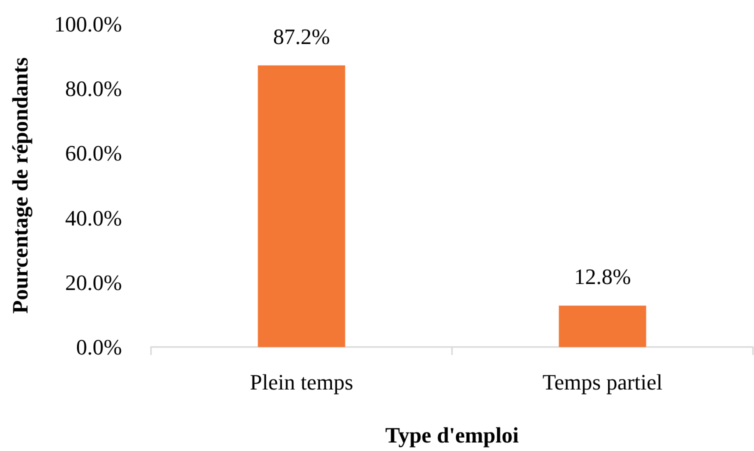  I want to click on x-tick-label: Temps partiel, so click(602, 382).